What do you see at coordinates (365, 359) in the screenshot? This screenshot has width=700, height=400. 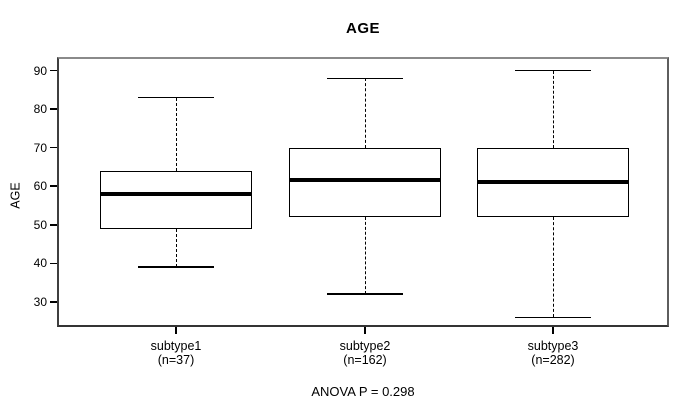 I see `x-category-count: (n=162)` at bounding box center [365, 359].